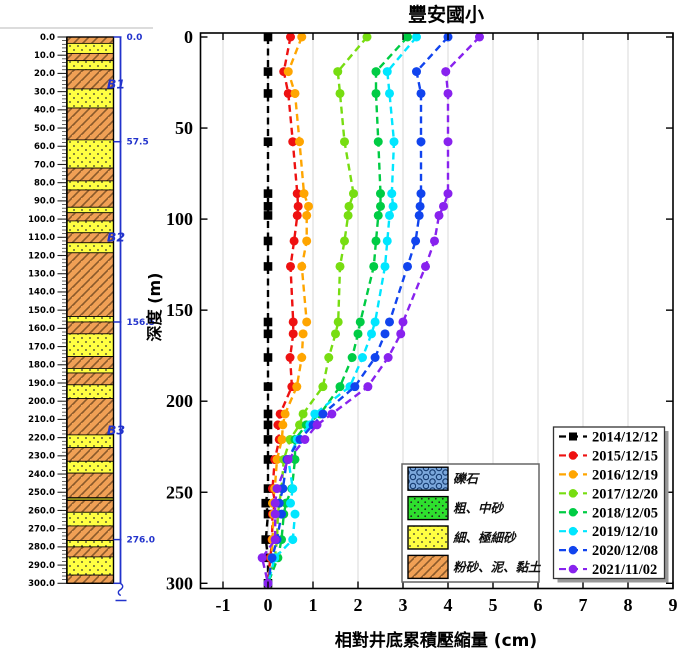 This screenshot has width=681, height=669. What do you see at coordinates (44, 56) in the screenshot?
I see `ruler-depth-label: 10.0` at bounding box center [44, 56].